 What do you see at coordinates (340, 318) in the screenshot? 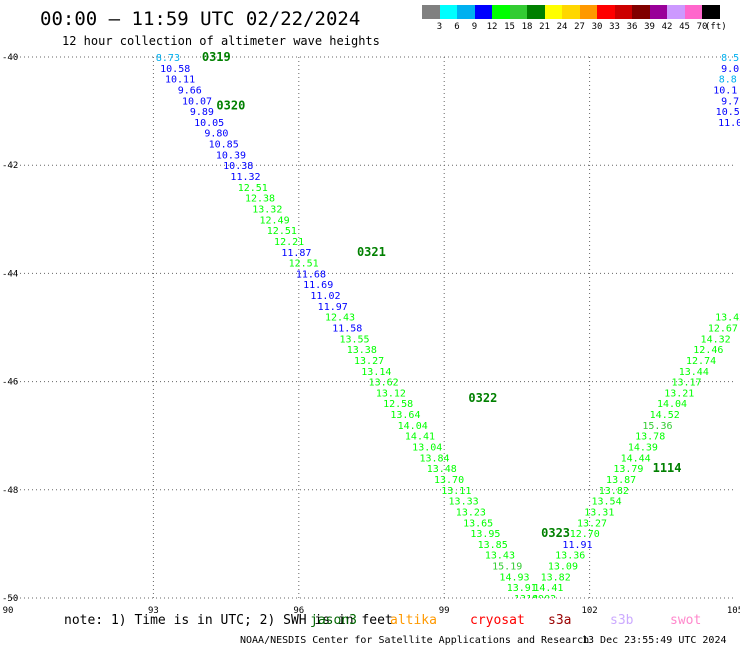
I see `swh-value: 12.43` at bounding box center [340, 318].